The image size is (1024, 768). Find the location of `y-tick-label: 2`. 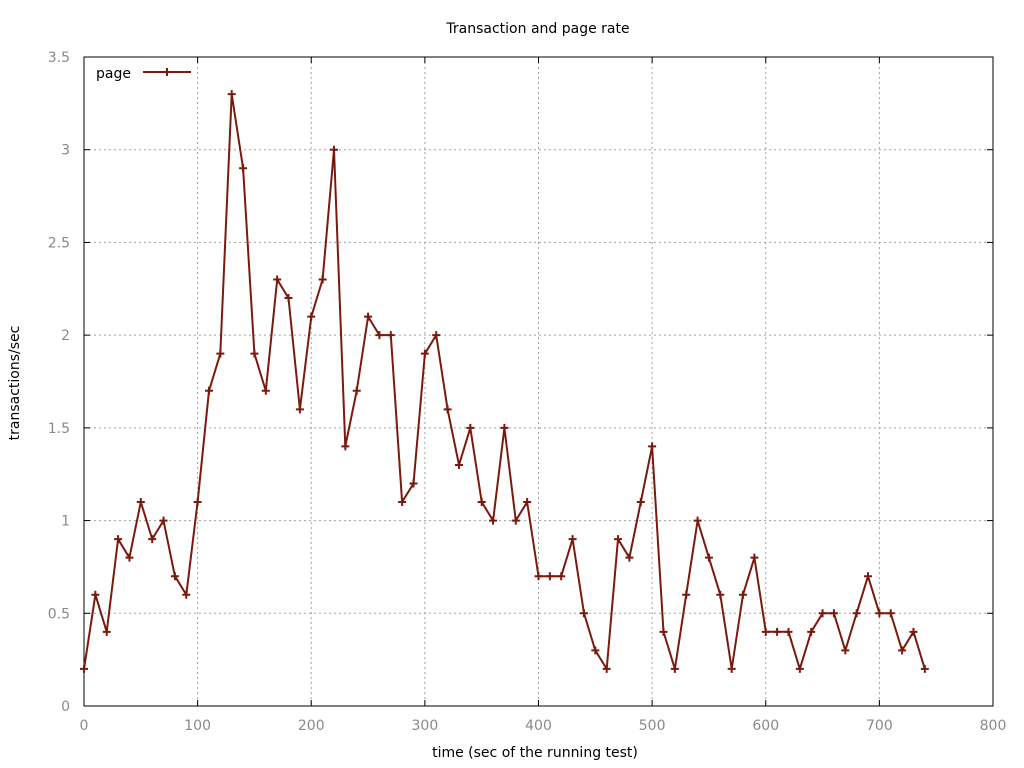

y-tick-label: 2 is located at coordinates (65, 336).